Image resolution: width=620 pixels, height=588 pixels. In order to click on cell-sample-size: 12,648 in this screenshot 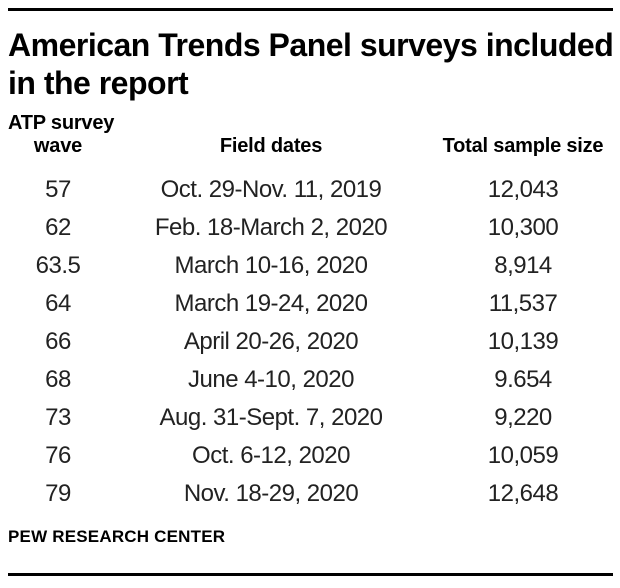, I will do `click(523, 493)`.